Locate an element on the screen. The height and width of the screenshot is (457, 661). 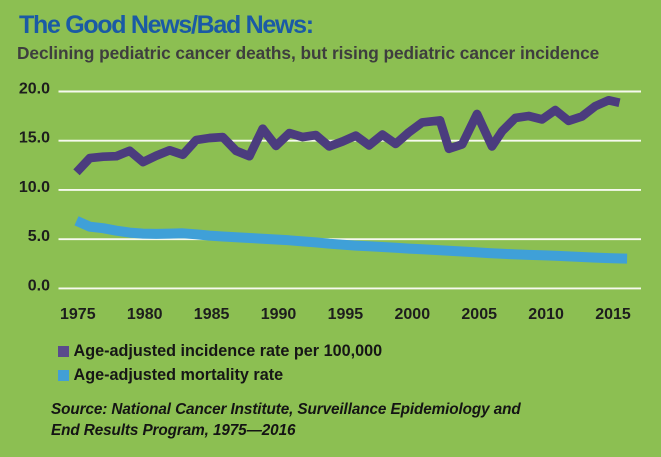
svg-text: 1980 is located at coordinates (145, 314).